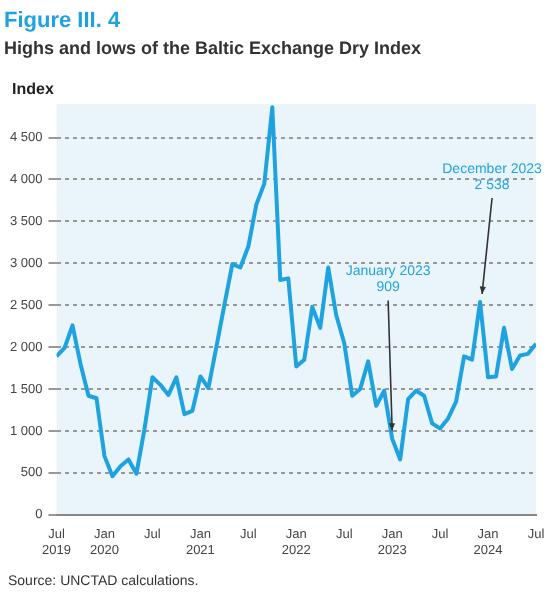  Describe the element at coordinates (33, 89) in the screenshot. I see `y-axis-title: Index` at that location.